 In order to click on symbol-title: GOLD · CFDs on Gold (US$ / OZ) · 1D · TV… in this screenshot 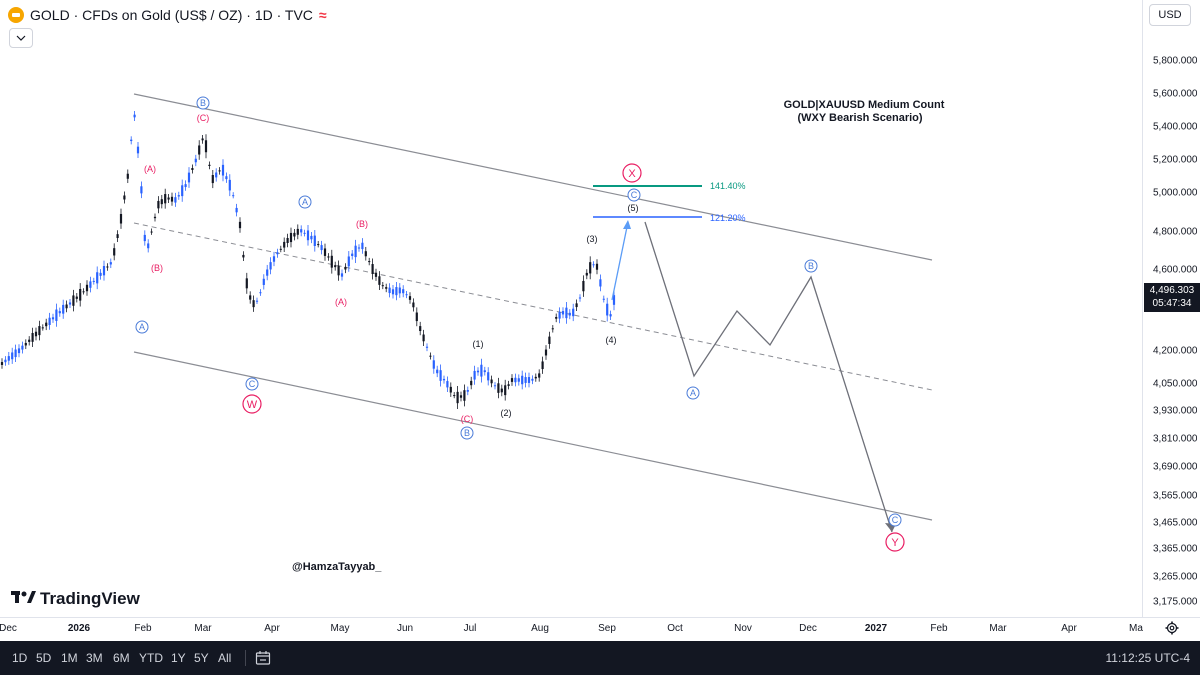, I will do `click(171, 15)`.